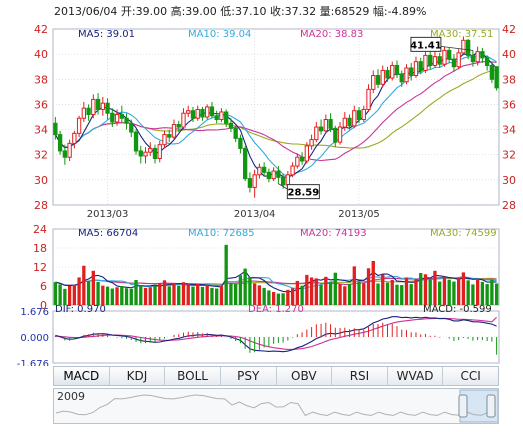  I want to click on price-axis-label-right: 34, so click(509, 130).